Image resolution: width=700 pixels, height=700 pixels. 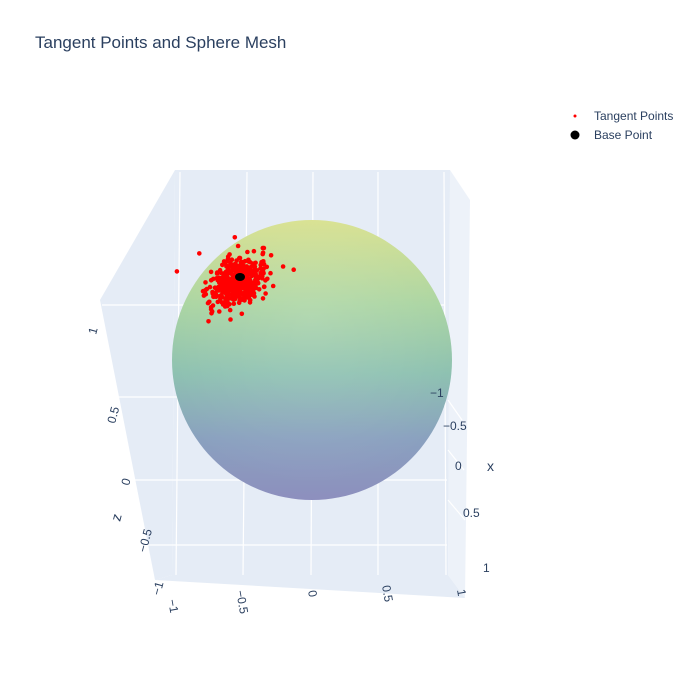 I want to click on base-point, so click(x=240, y=277).